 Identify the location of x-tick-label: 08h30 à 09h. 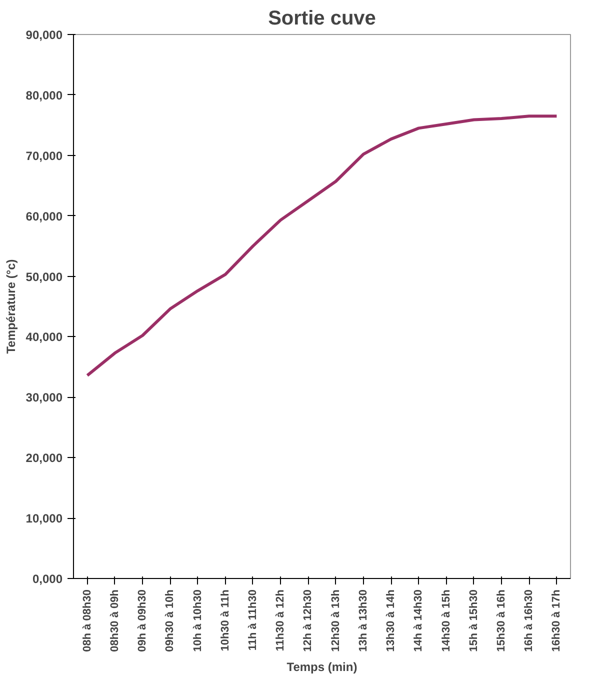
(114, 620).